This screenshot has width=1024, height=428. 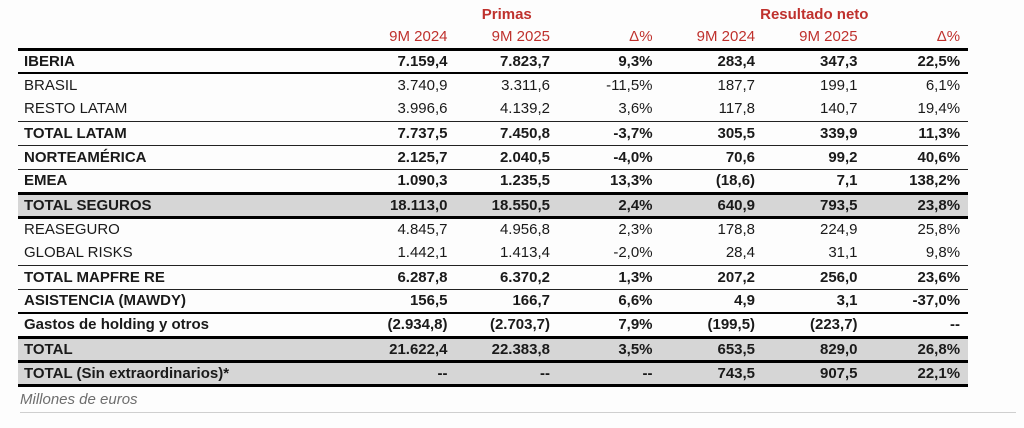 What do you see at coordinates (814, 14) in the screenshot?
I see `group-header-resultado-neto: Resultado neto` at bounding box center [814, 14].